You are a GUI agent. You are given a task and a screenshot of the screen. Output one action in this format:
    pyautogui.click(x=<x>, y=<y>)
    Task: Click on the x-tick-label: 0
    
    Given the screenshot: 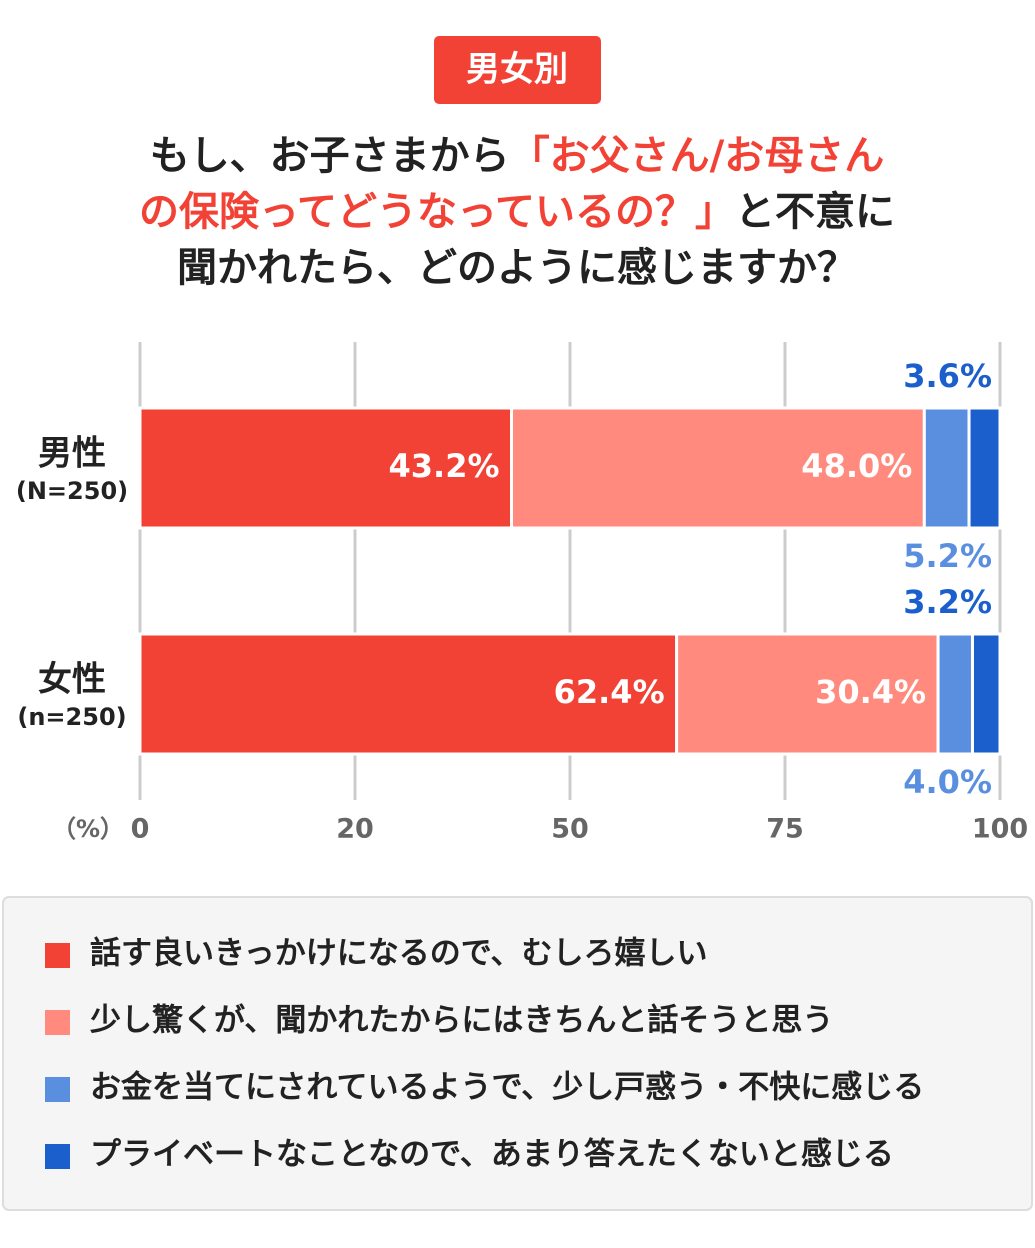 What is the action you would take?
    pyautogui.click(x=140, y=829)
    